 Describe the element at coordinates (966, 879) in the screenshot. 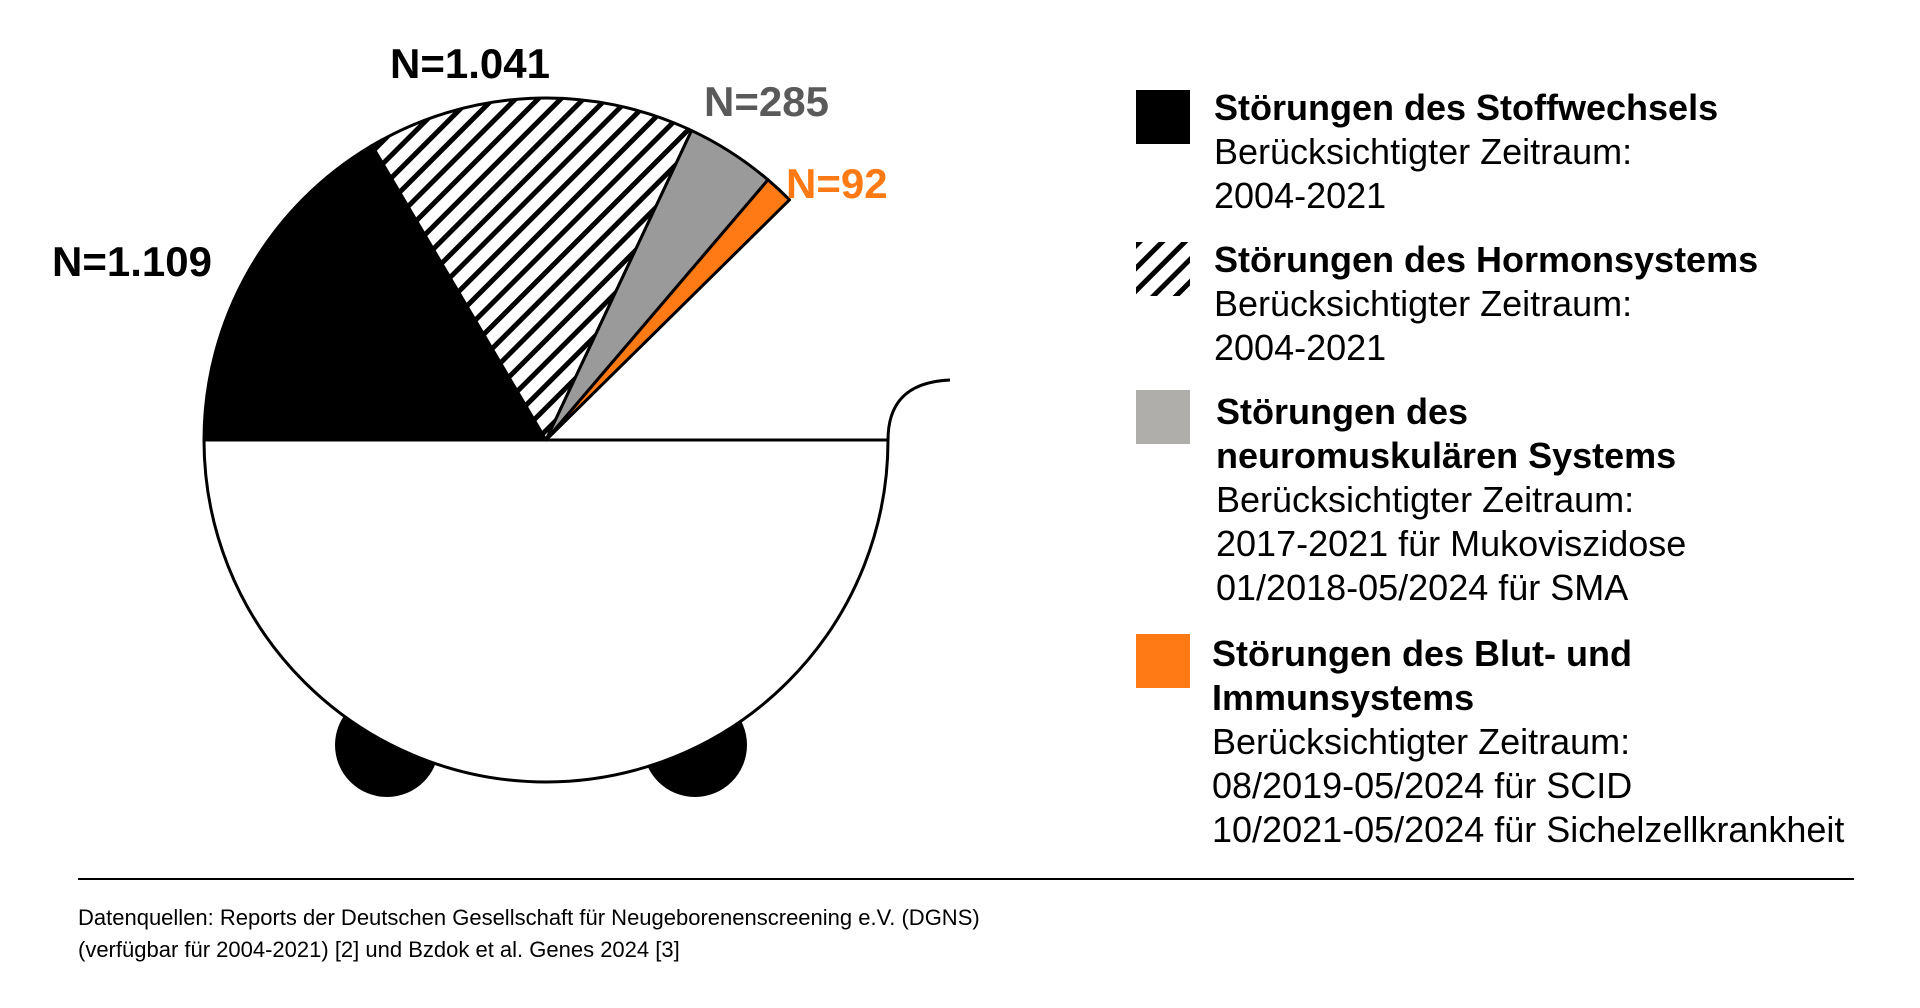

I see `footer-divider` at that location.